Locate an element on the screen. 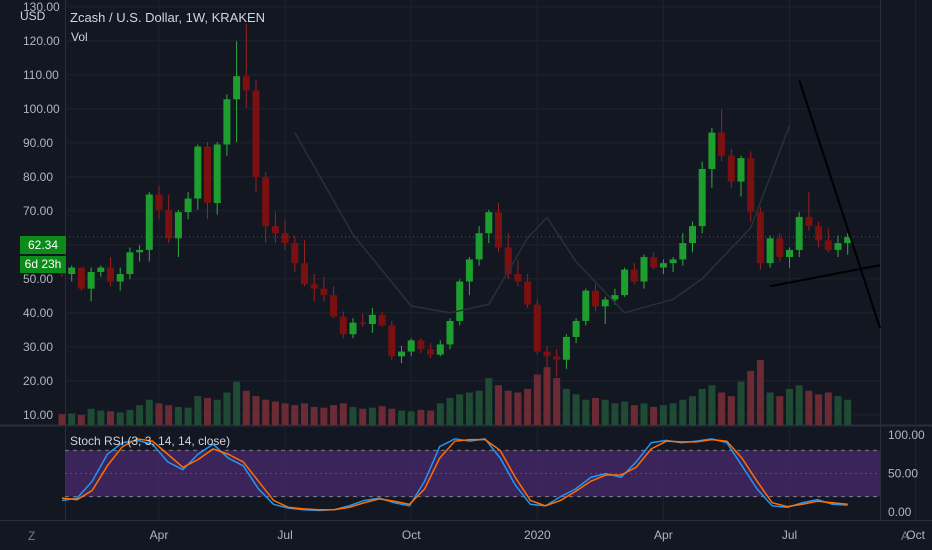 This screenshot has height=550, width=932. volume-label: Vol is located at coordinates (79, 37).